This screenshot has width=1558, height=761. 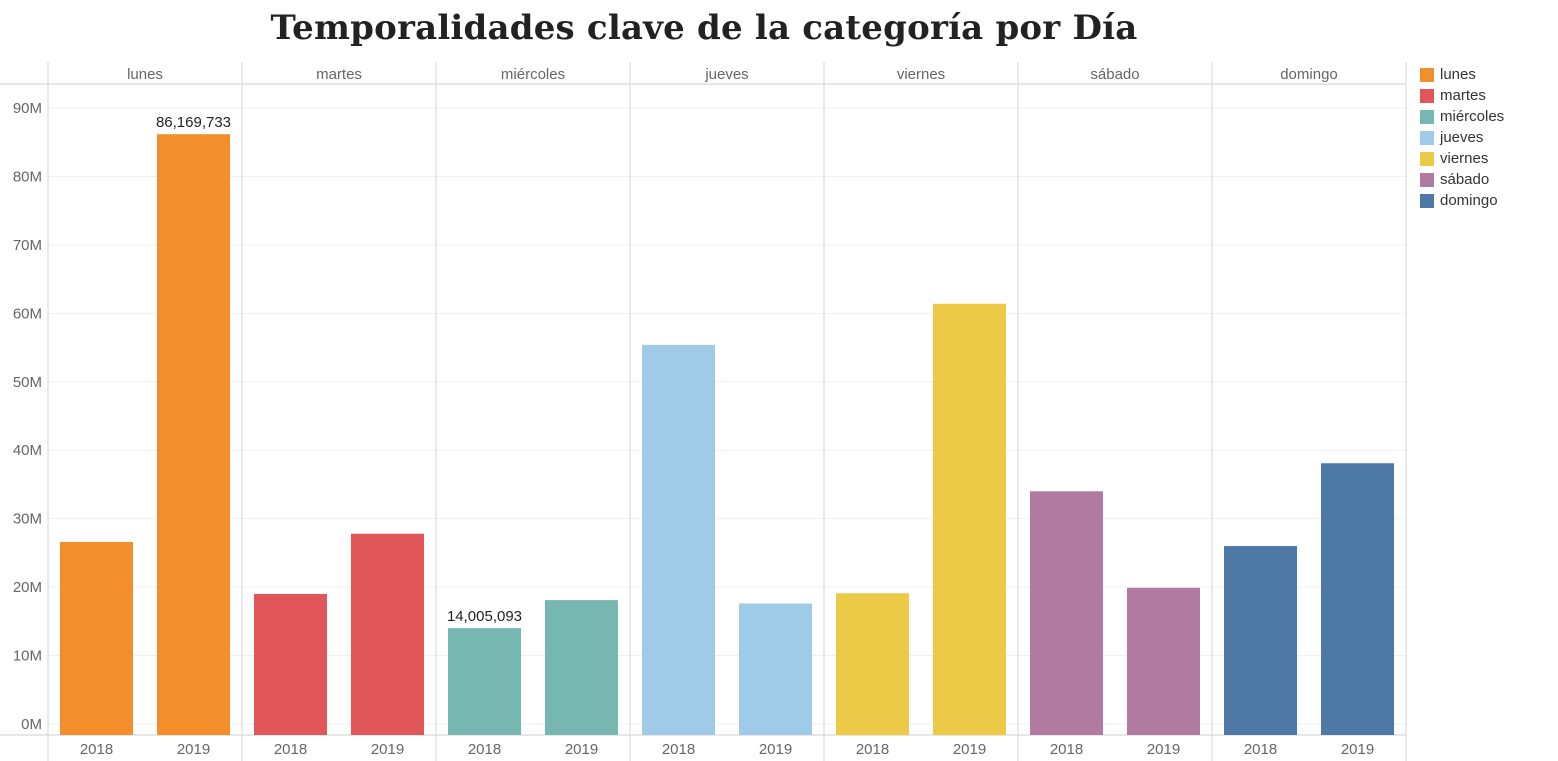 I want to click on y-tick-label: 10M, so click(x=27, y=656).